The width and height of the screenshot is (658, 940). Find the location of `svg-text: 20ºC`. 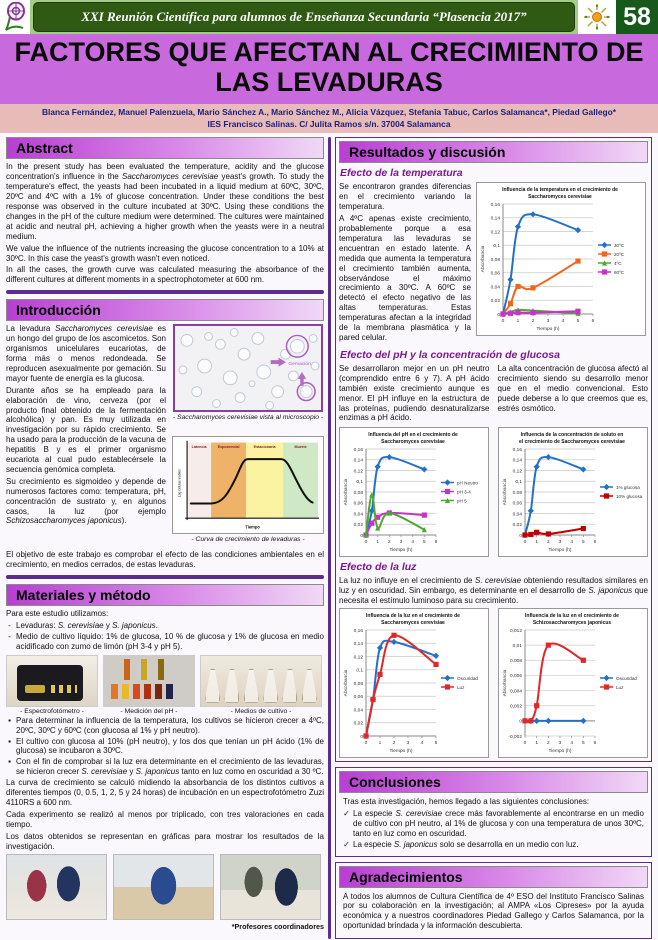

svg-text: 20ºC is located at coordinates (619, 254).